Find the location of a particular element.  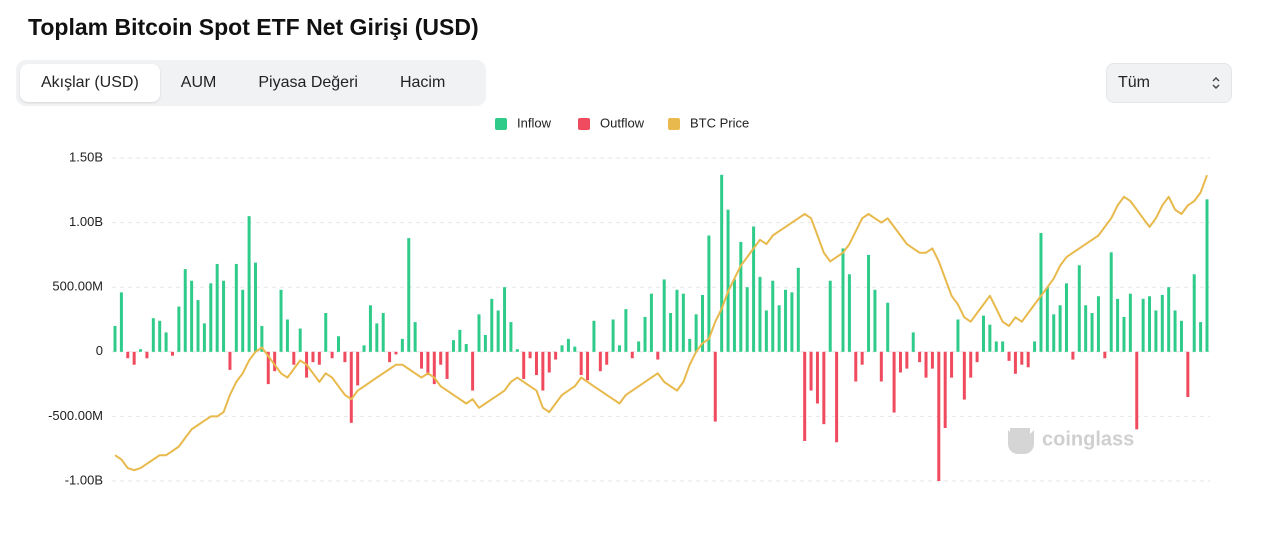

watermark: coinglass is located at coordinates (1071, 441).